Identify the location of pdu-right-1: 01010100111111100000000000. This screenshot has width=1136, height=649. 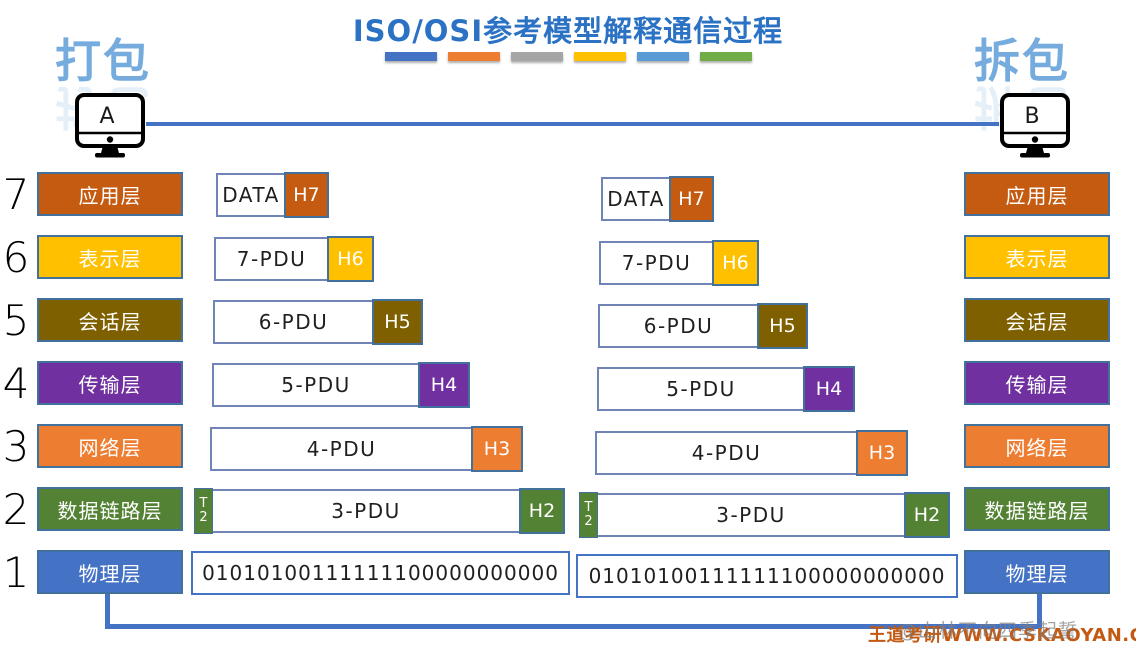
(767, 576).